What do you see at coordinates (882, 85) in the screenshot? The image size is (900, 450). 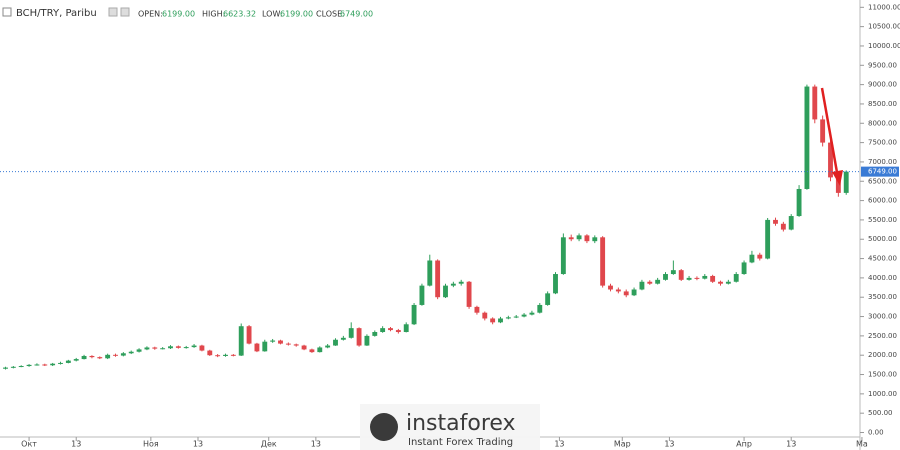 I see `y-tick-label: 9000.00` at bounding box center [882, 85].